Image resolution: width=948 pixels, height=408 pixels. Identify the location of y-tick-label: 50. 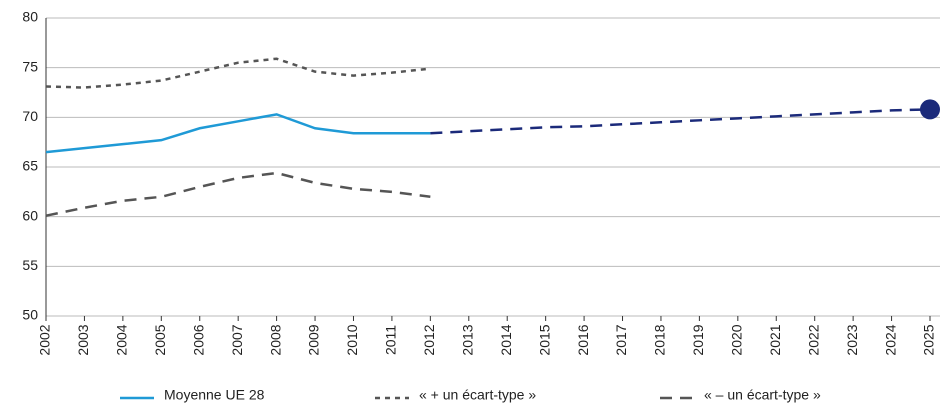
(30, 315).